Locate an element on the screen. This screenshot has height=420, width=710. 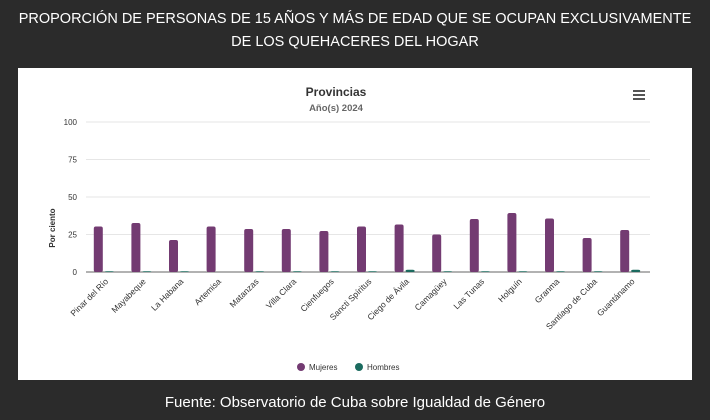
x-tick-label: Villa Clara is located at coordinates (281, 293).